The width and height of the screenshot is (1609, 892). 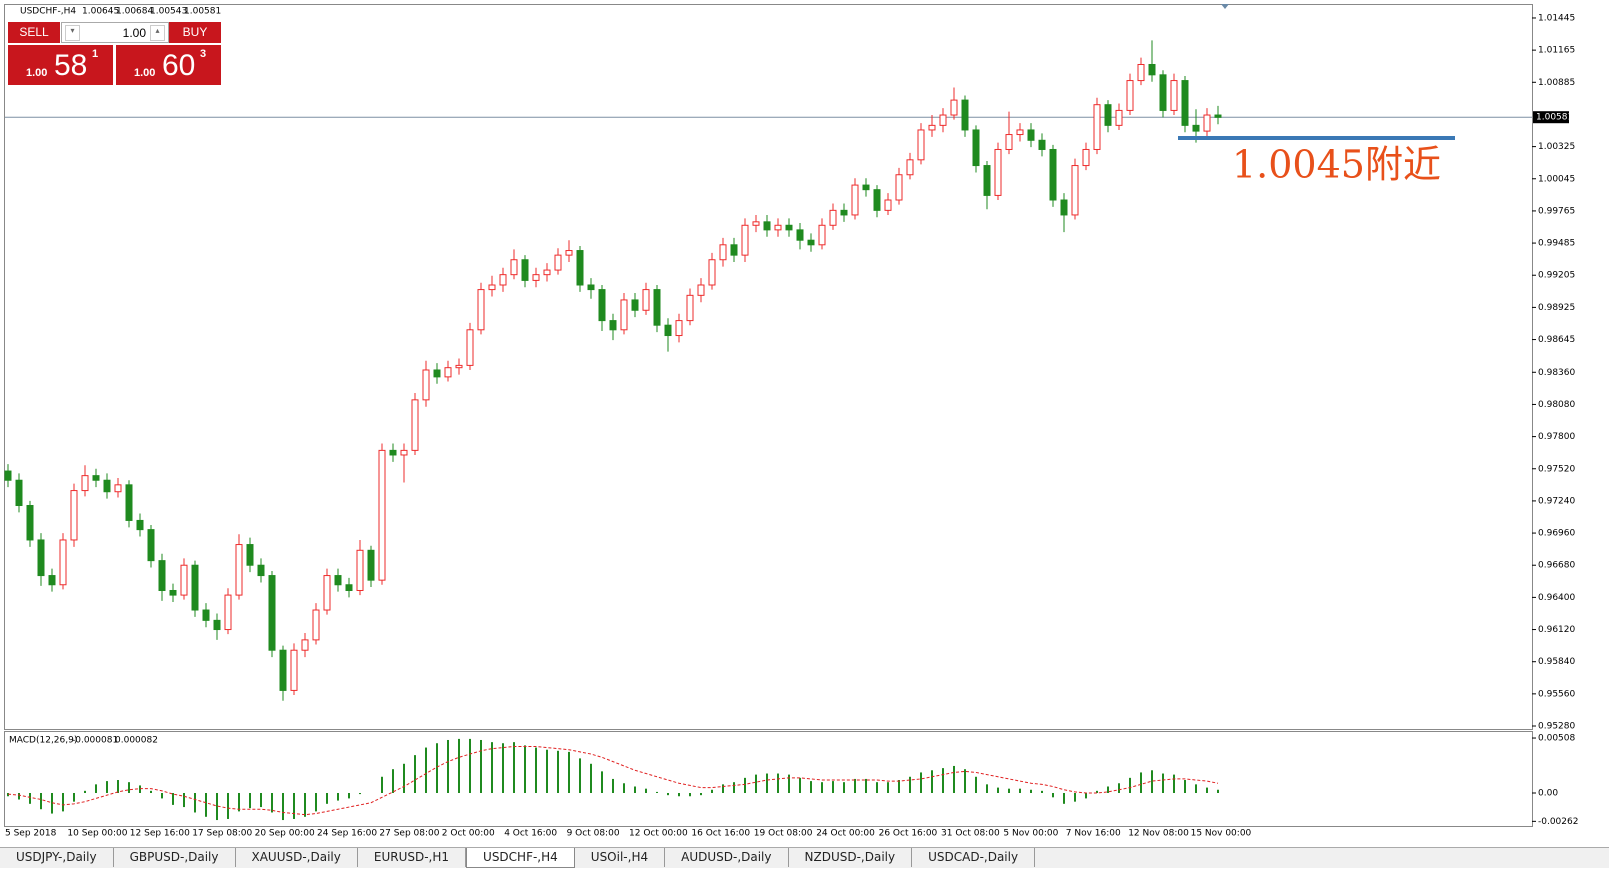 I want to click on sell-button: SELL, so click(x=34, y=32).